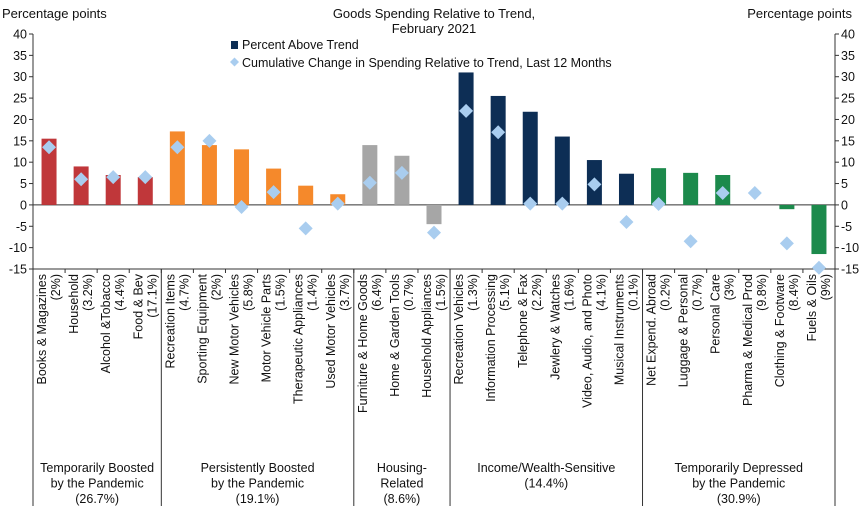 The height and width of the screenshot is (506, 868). Describe the element at coordinates (826, 287) in the screenshot. I see `category-label-line: (9%)` at that location.